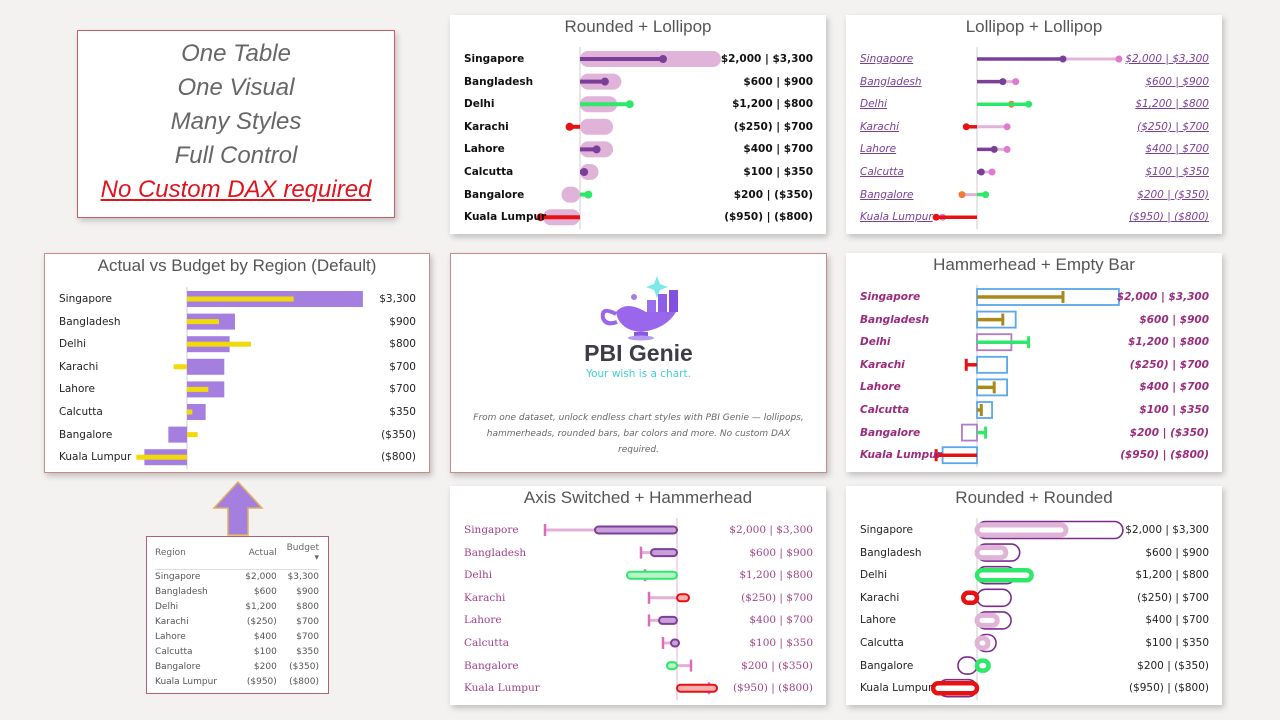 The height and width of the screenshot is (720, 1280). Describe the element at coordinates (73, 344) in the screenshot. I see `region-label: Delhi` at that location.